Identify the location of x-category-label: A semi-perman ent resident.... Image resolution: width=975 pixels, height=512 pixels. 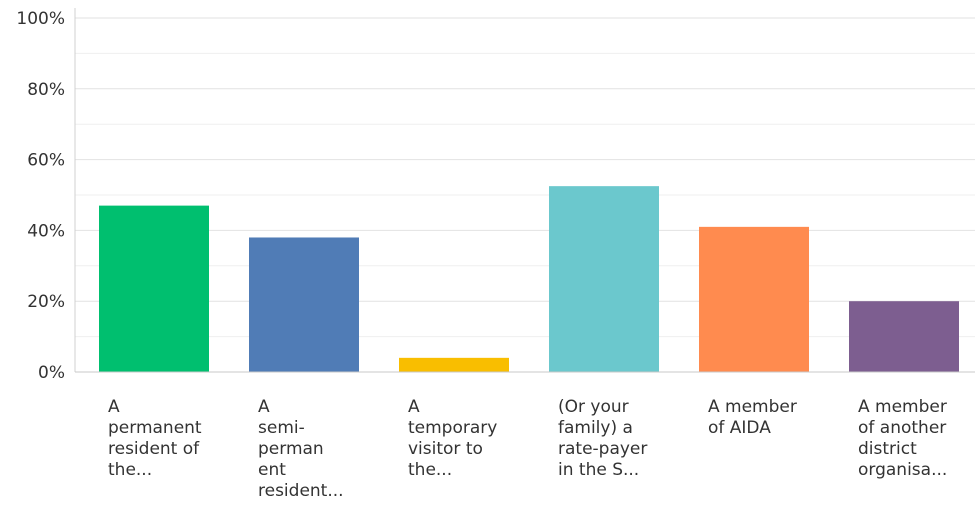
(301, 449).